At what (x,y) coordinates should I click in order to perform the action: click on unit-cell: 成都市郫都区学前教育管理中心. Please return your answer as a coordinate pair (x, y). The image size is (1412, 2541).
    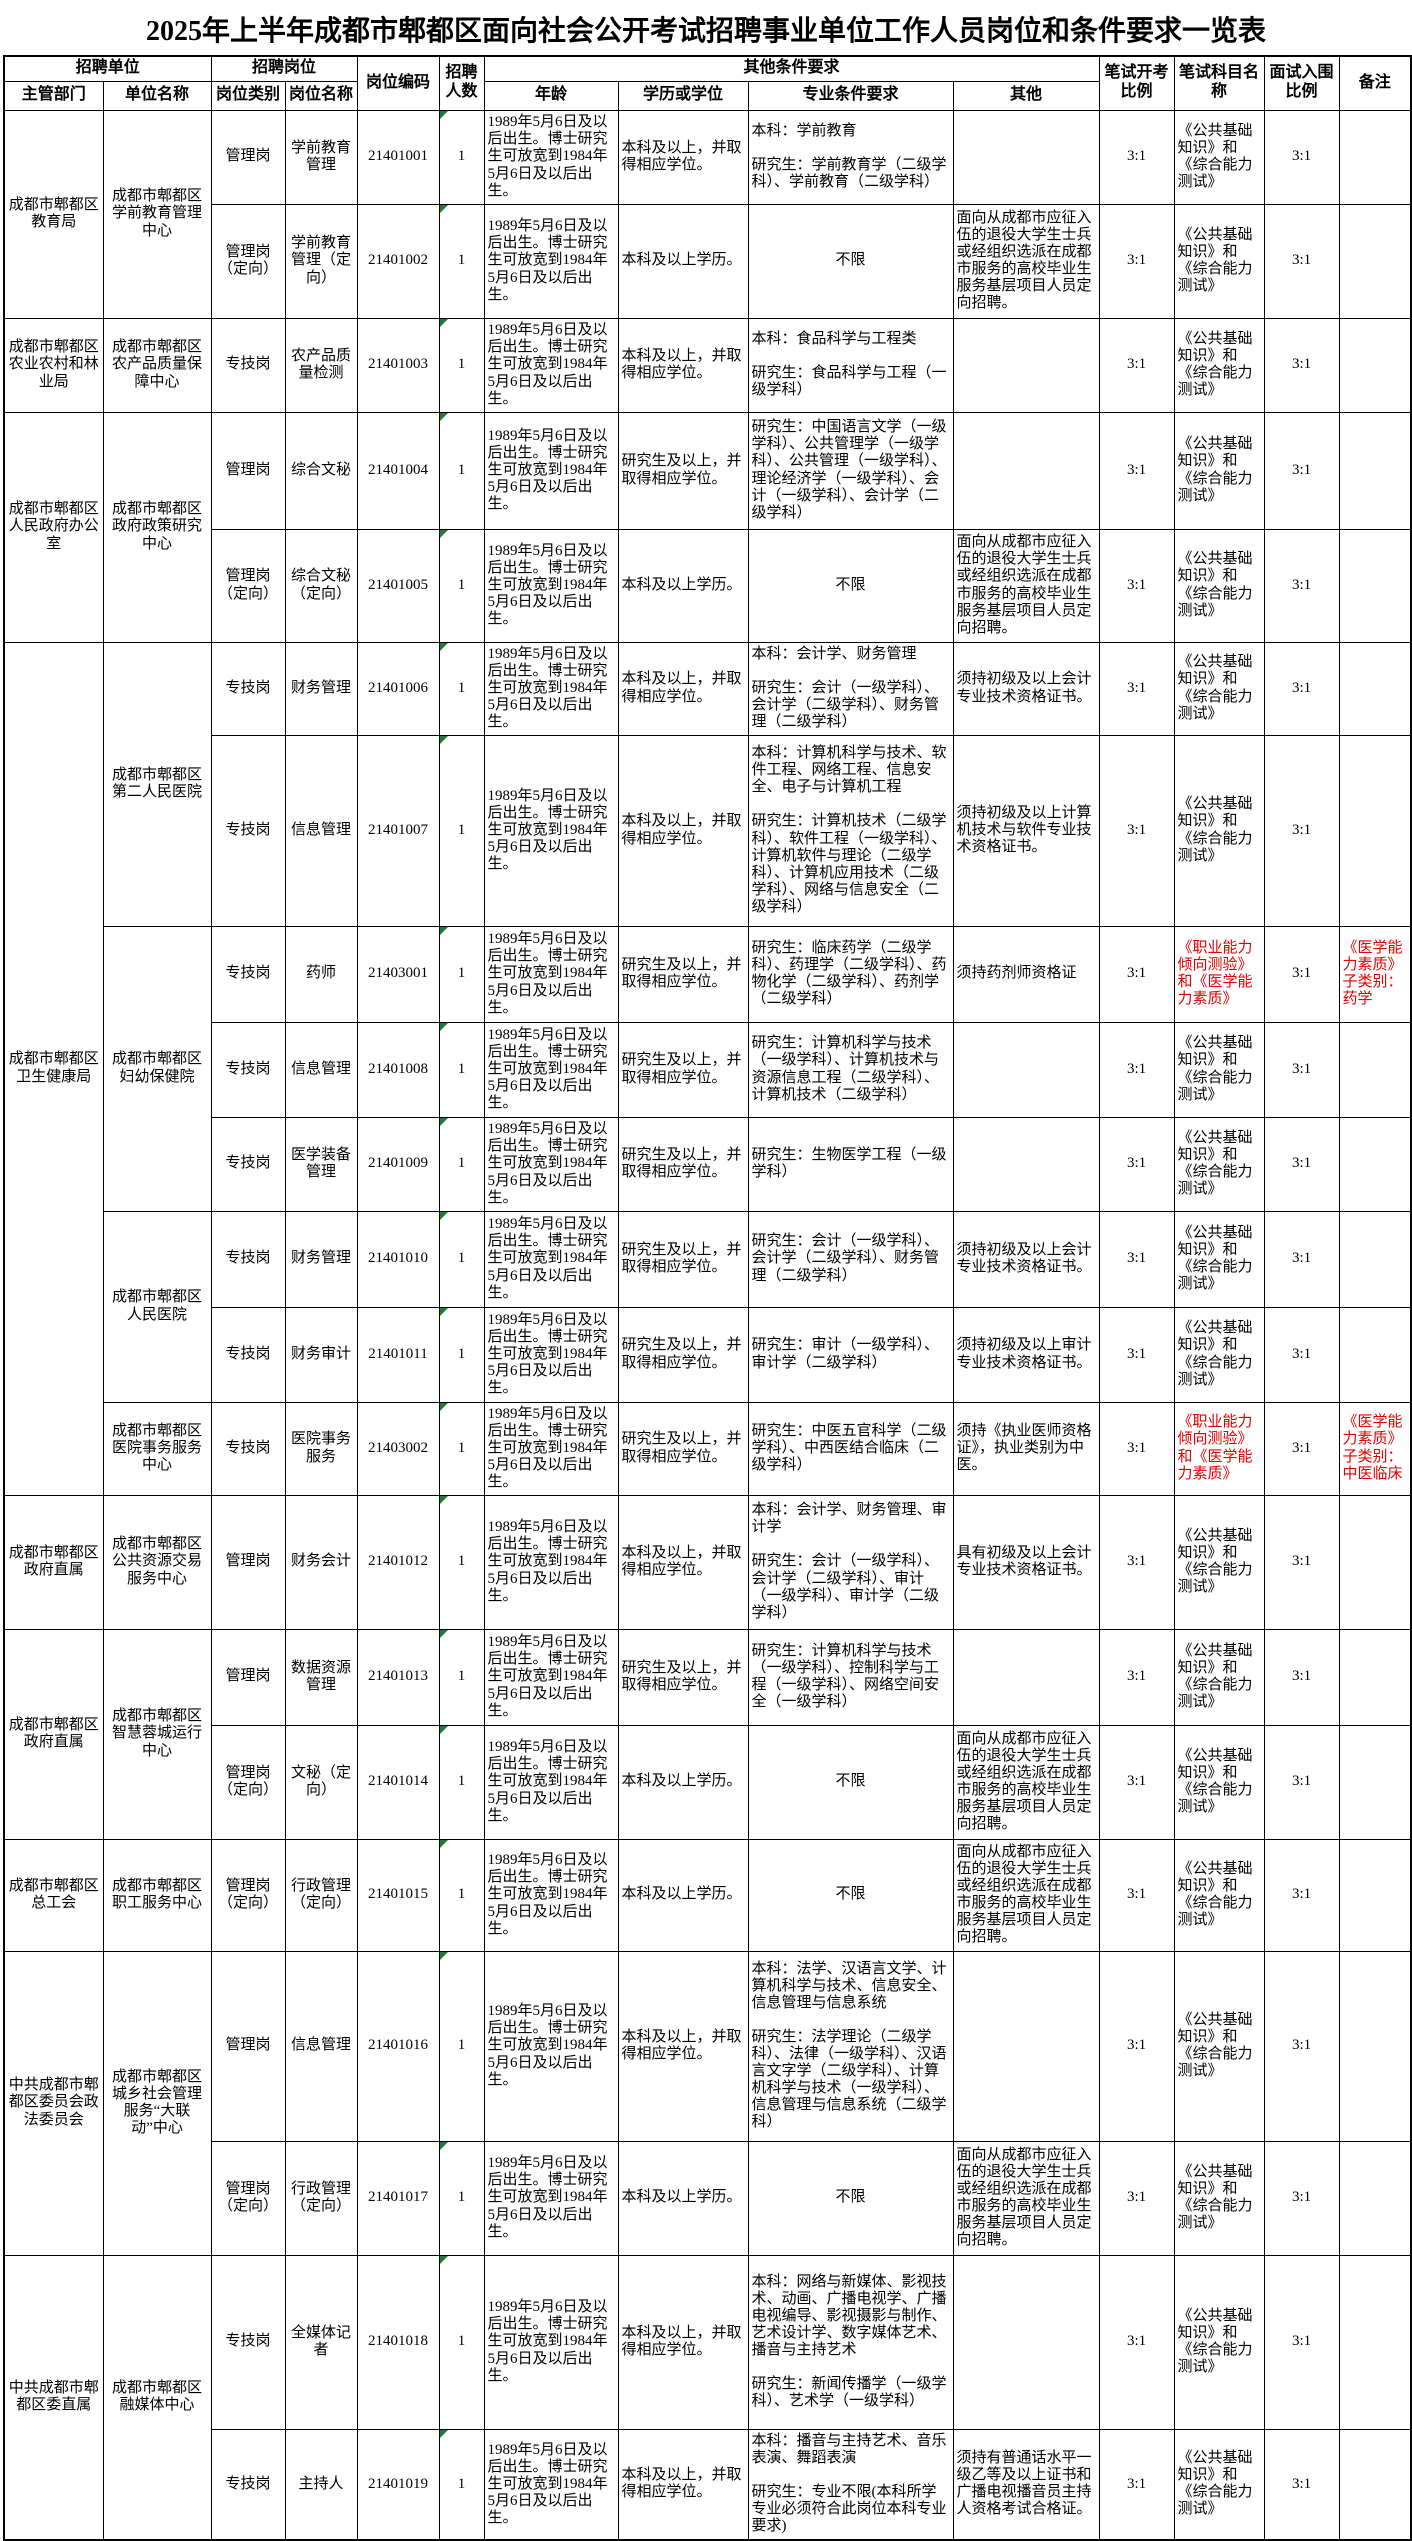
    Looking at the image, I should click on (157, 214).